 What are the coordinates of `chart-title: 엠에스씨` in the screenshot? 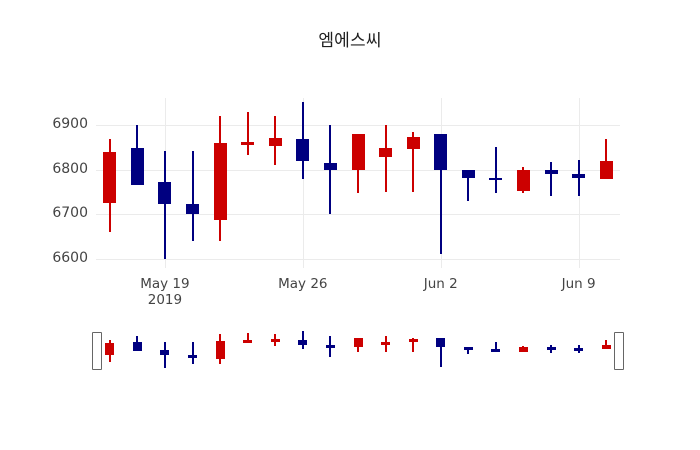 It's located at (350, 41).